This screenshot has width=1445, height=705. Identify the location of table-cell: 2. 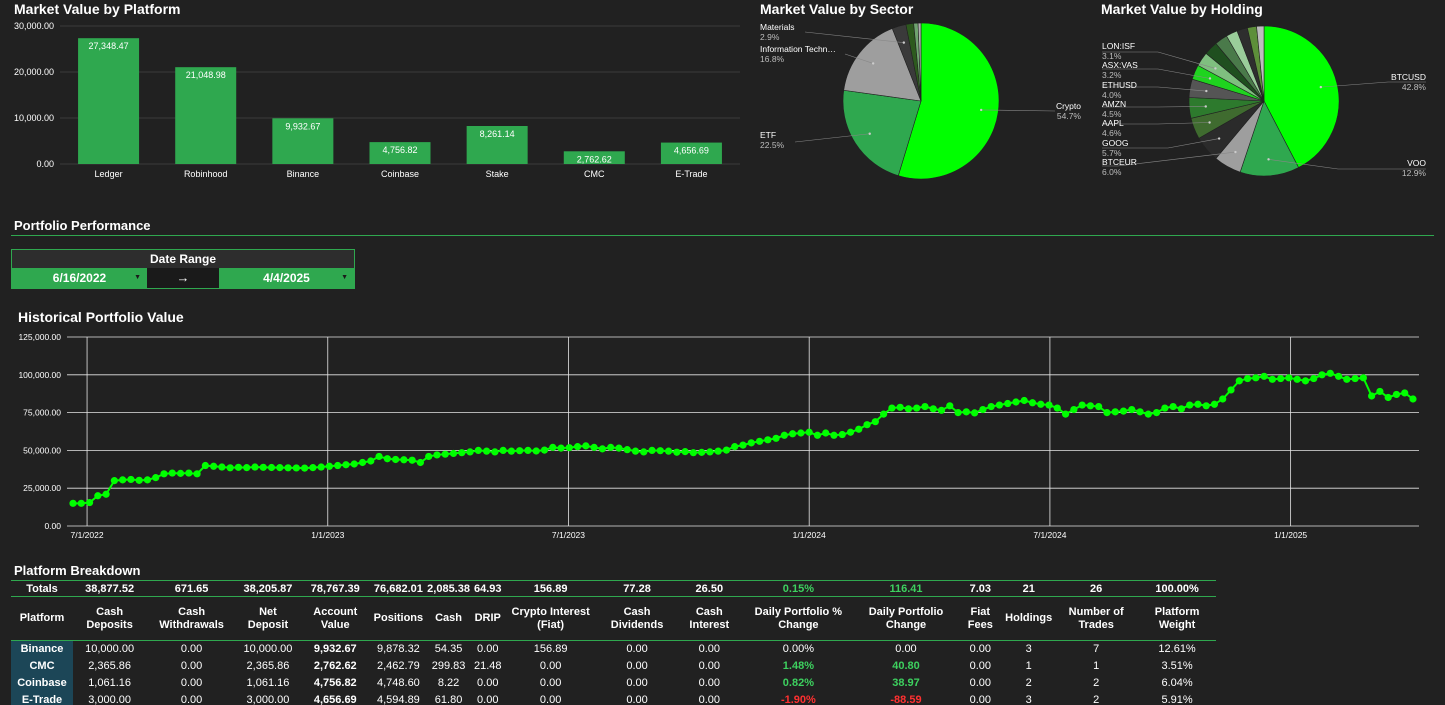
(1028, 683).